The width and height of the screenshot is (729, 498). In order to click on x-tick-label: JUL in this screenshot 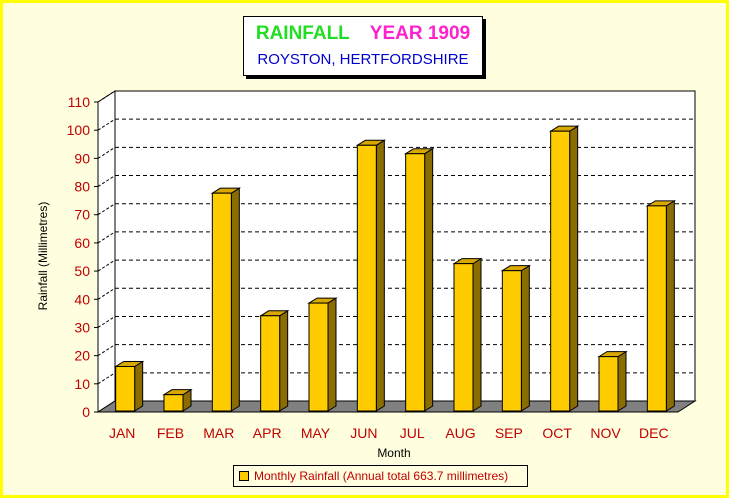, I will do `click(412, 433)`.